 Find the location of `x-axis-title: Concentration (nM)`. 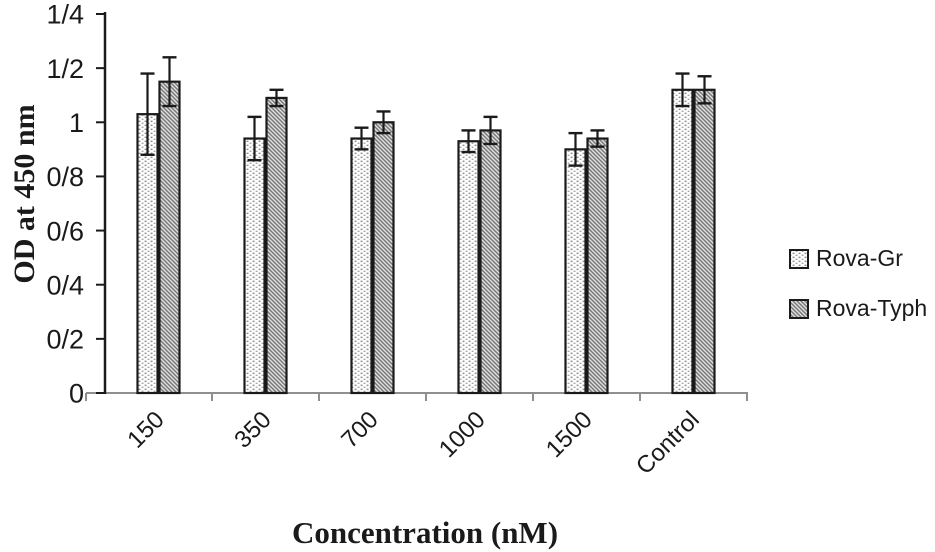

x-axis-title: Concentration (nM) is located at coordinates (425, 532).